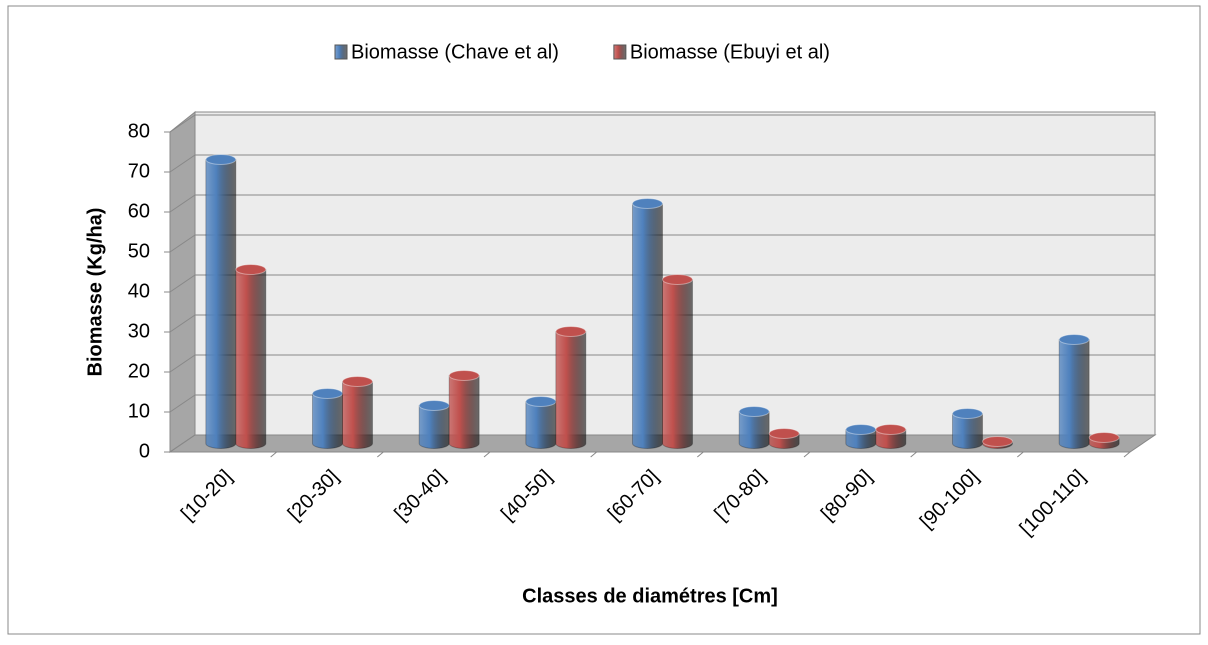  Describe the element at coordinates (139, 131) in the screenshot. I see `y-tick-label: 80` at that location.